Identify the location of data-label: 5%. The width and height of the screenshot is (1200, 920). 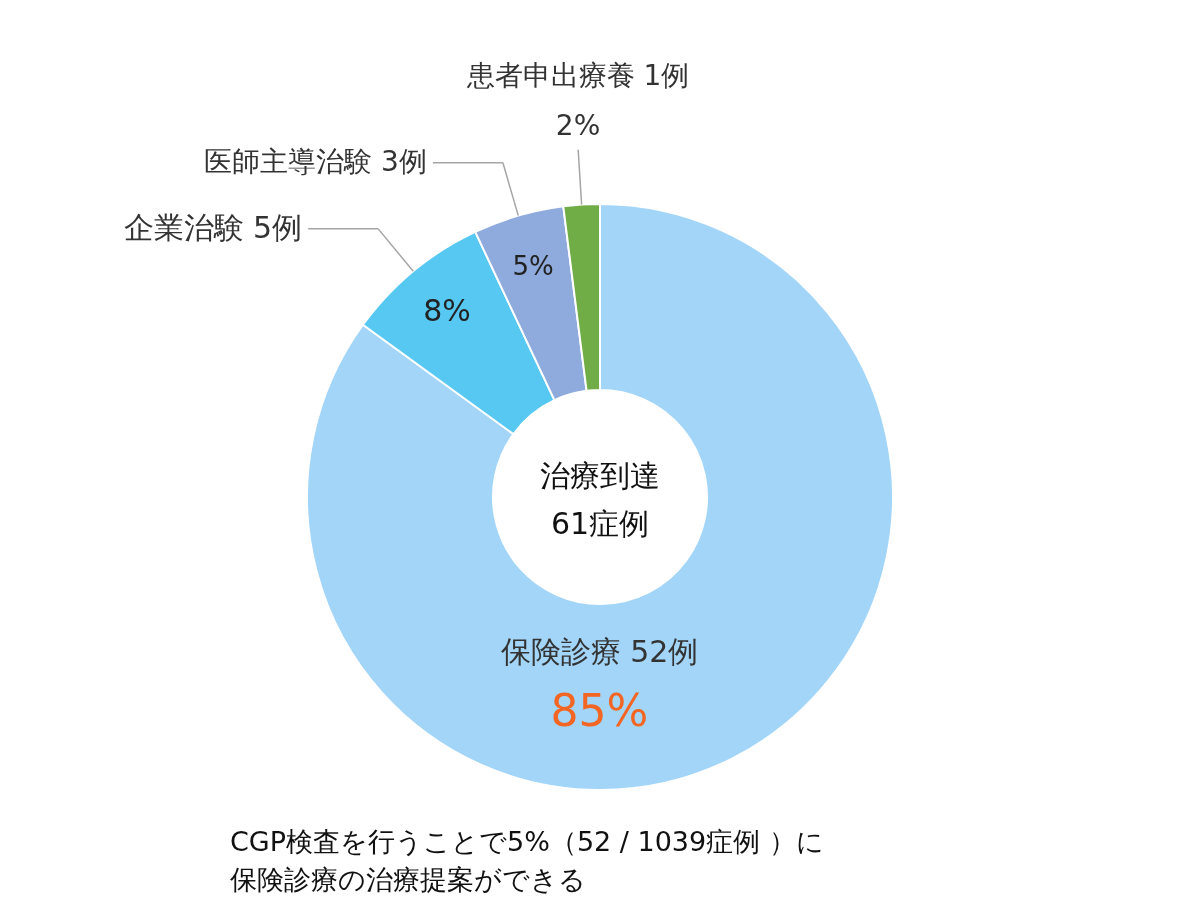
(533, 265).